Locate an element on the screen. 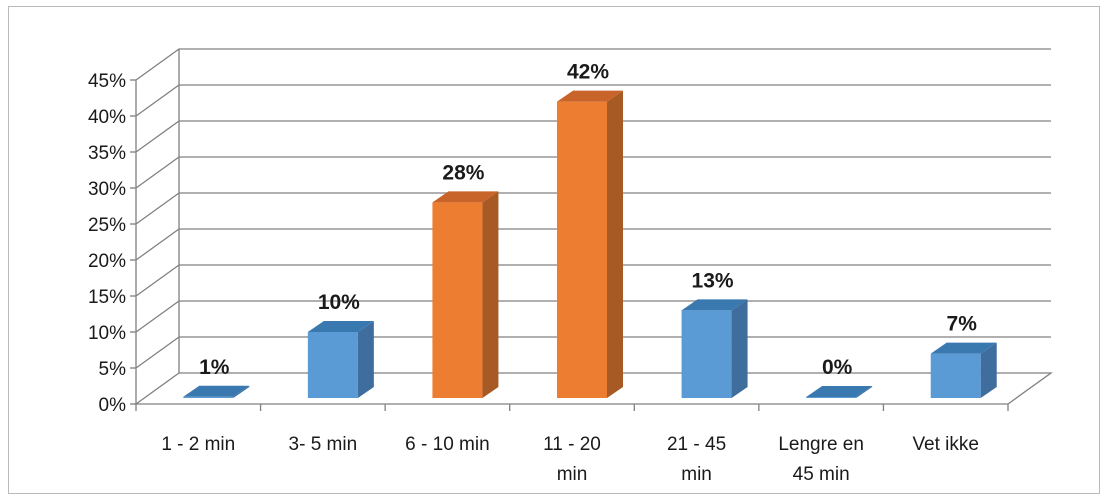  y-tick-label: 25% is located at coordinates (107, 225).